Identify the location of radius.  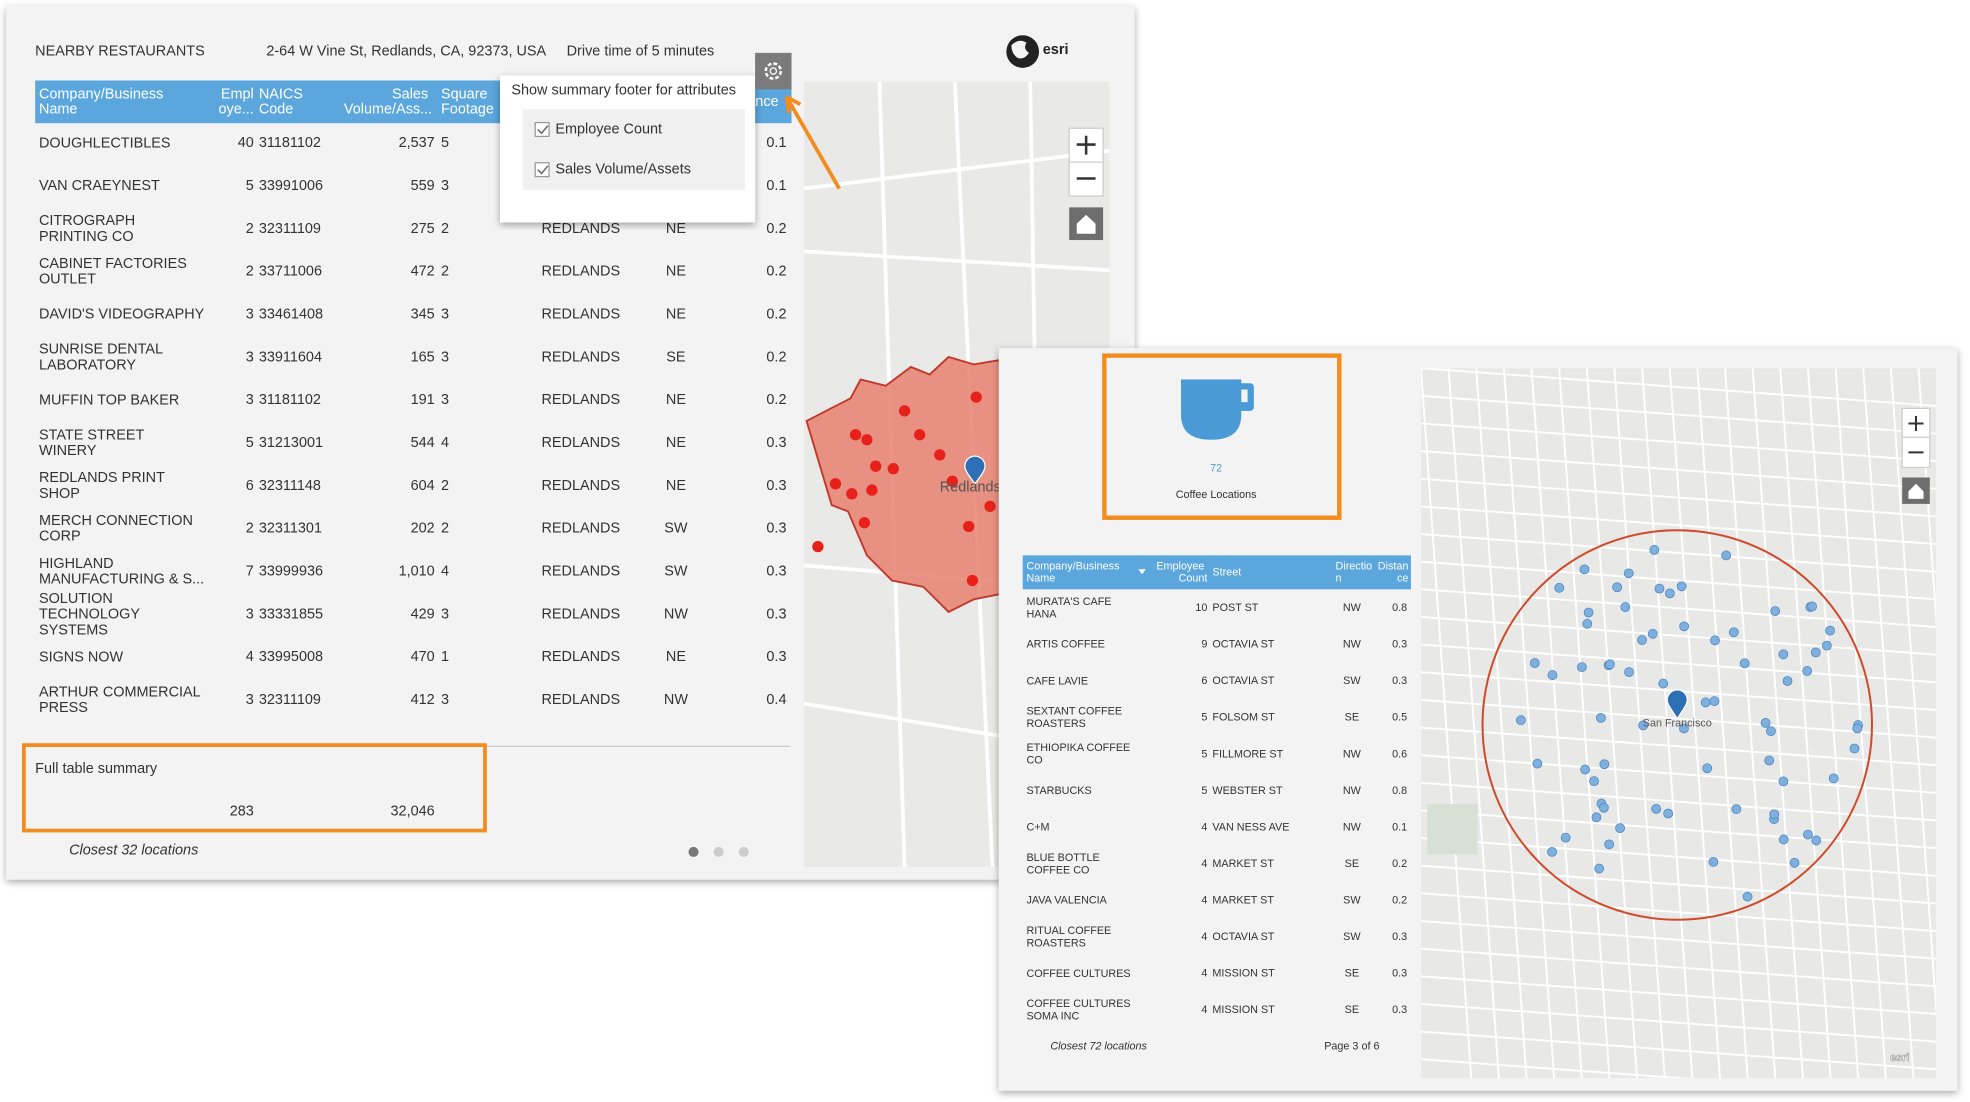
(1677, 725).